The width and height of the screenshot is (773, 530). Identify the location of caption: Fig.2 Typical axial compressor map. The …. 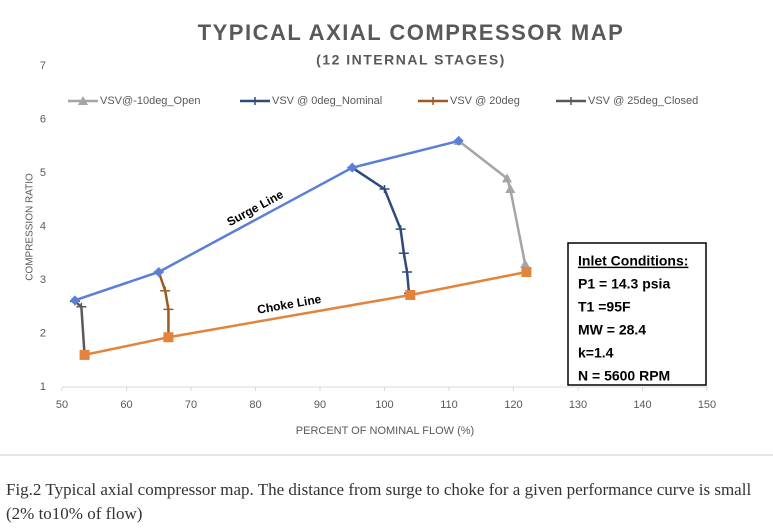
(379, 501).